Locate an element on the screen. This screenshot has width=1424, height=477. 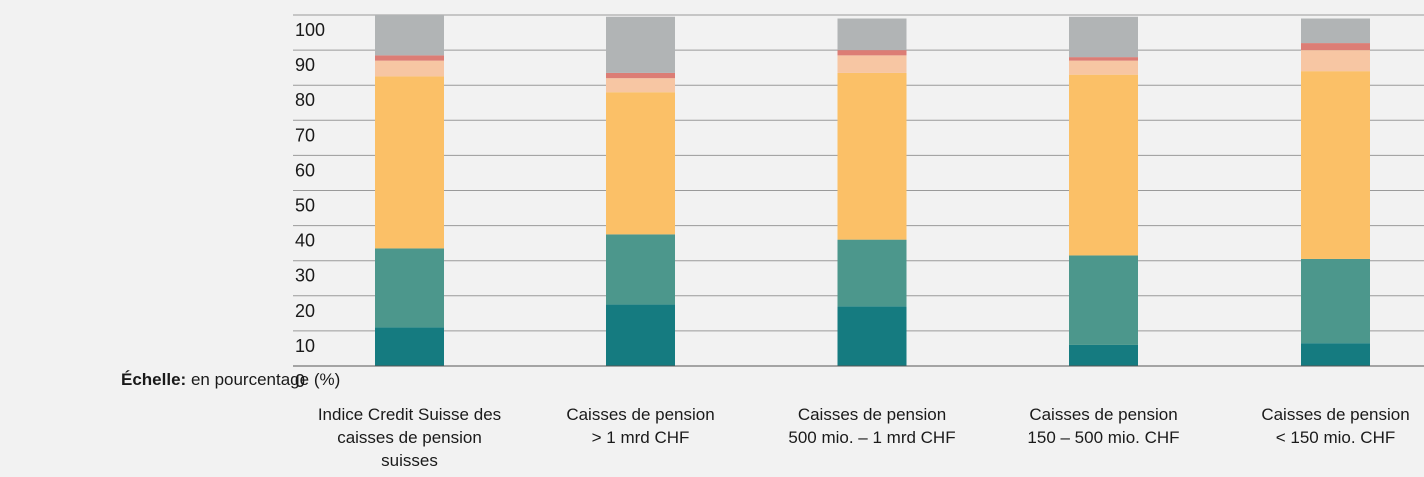
y-tick-label: 90 is located at coordinates (305, 65).